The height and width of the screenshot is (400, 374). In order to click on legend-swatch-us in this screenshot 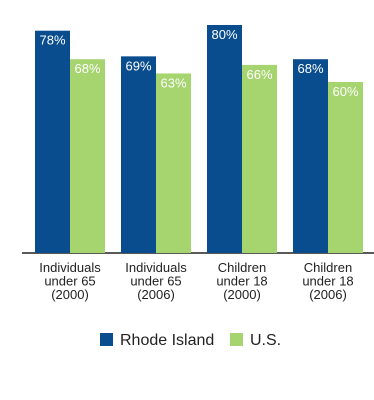, I will do `click(236, 339)`.